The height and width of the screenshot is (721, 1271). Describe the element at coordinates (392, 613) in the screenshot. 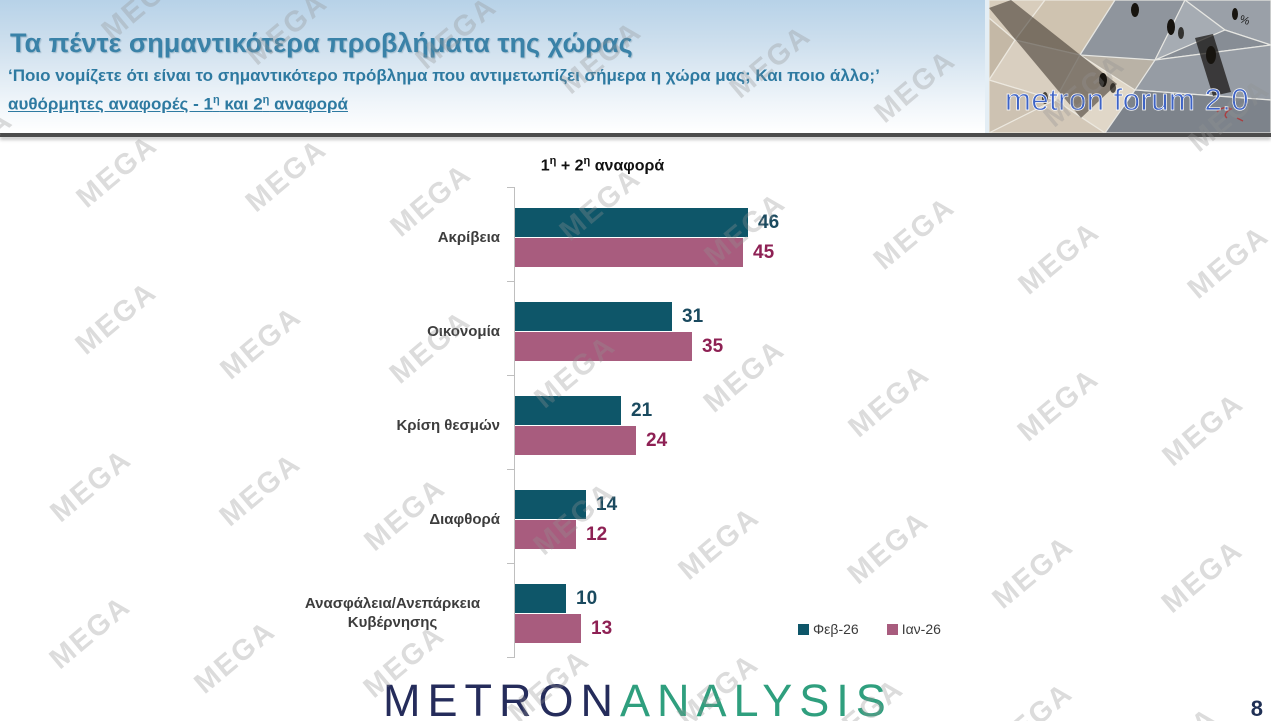

I see `category-label: Ανασφάλεια/Ανεπάρκεια Κυβέρνησης` at that location.